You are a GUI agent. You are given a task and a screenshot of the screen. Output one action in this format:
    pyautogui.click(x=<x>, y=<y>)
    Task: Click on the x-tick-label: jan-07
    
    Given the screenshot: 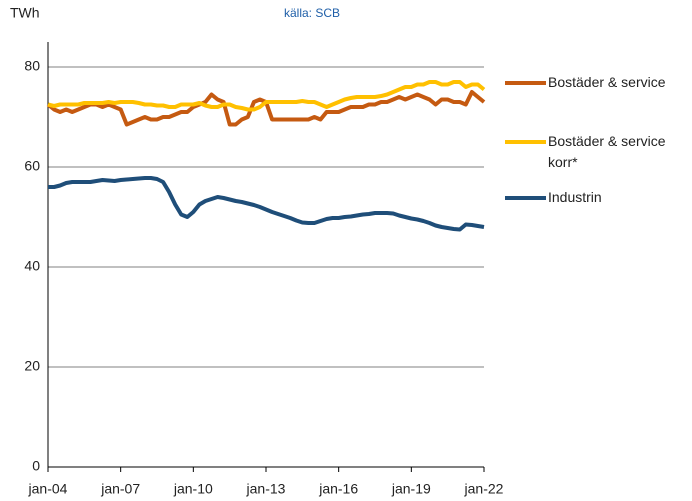 What is the action you would take?
    pyautogui.click(x=120, y=489)
    